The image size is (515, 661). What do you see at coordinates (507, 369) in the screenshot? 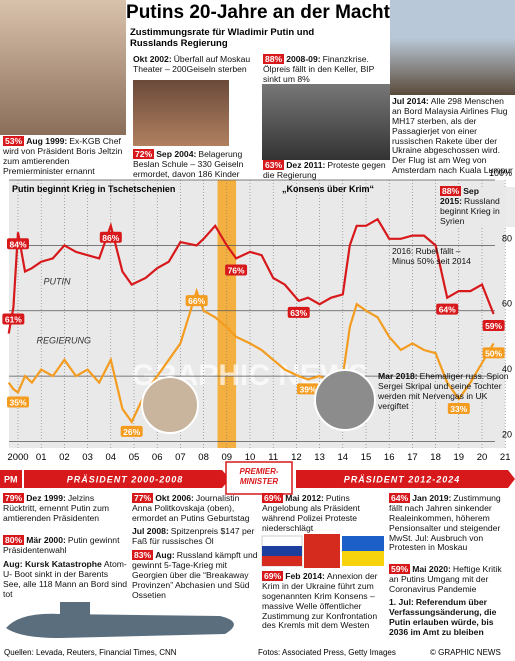
I see `y-tick-label: 40` at bounding box center [507, 369].